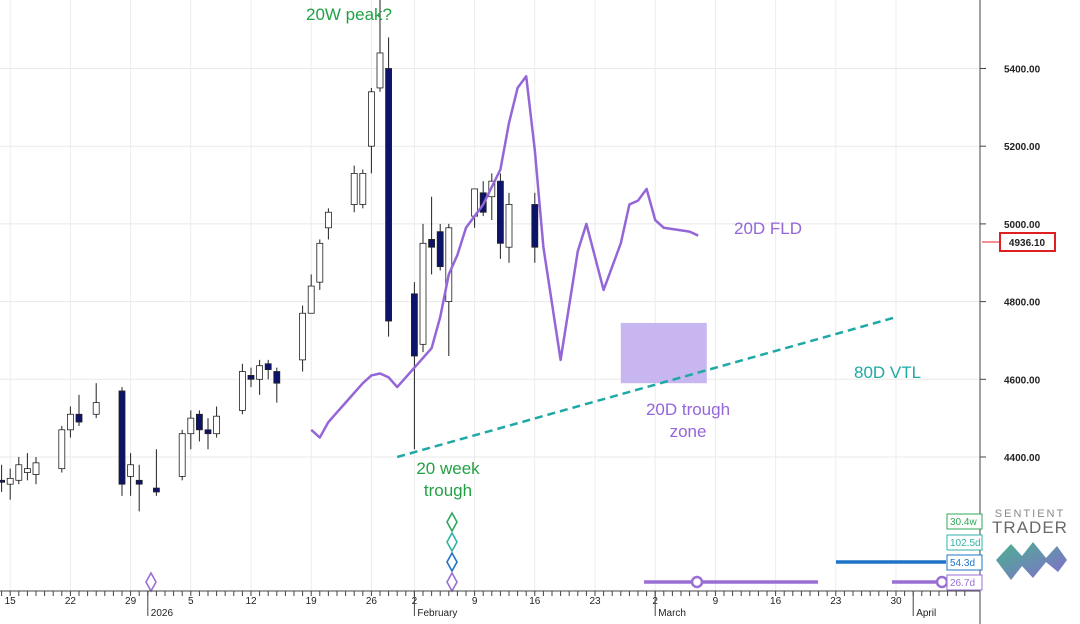 This screenshot has width=1080, height=624. I want to click on y-tick-label: 4600.00, so click(1022, 380).